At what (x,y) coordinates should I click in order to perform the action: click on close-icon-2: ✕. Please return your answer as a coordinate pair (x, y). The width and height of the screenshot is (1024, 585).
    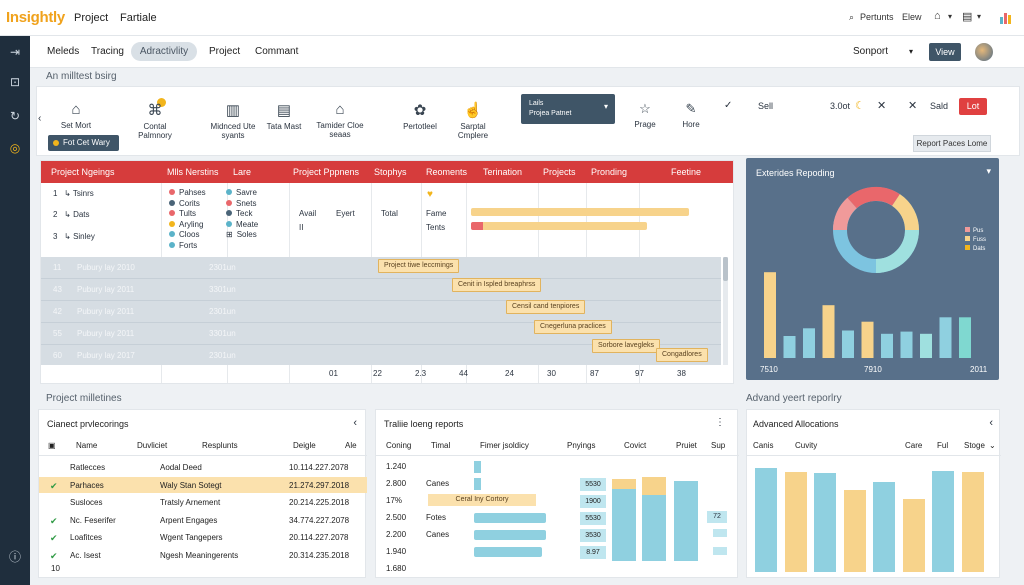
    Looking at the image, I should click on (913, 106).